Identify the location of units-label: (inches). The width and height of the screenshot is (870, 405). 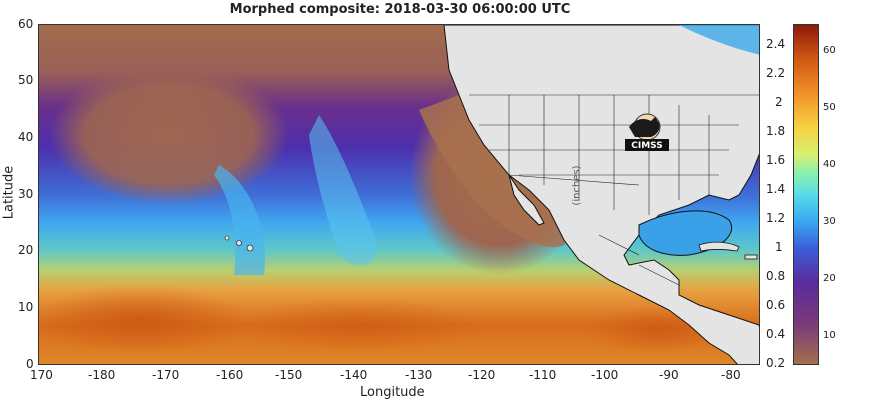
(577, 185).